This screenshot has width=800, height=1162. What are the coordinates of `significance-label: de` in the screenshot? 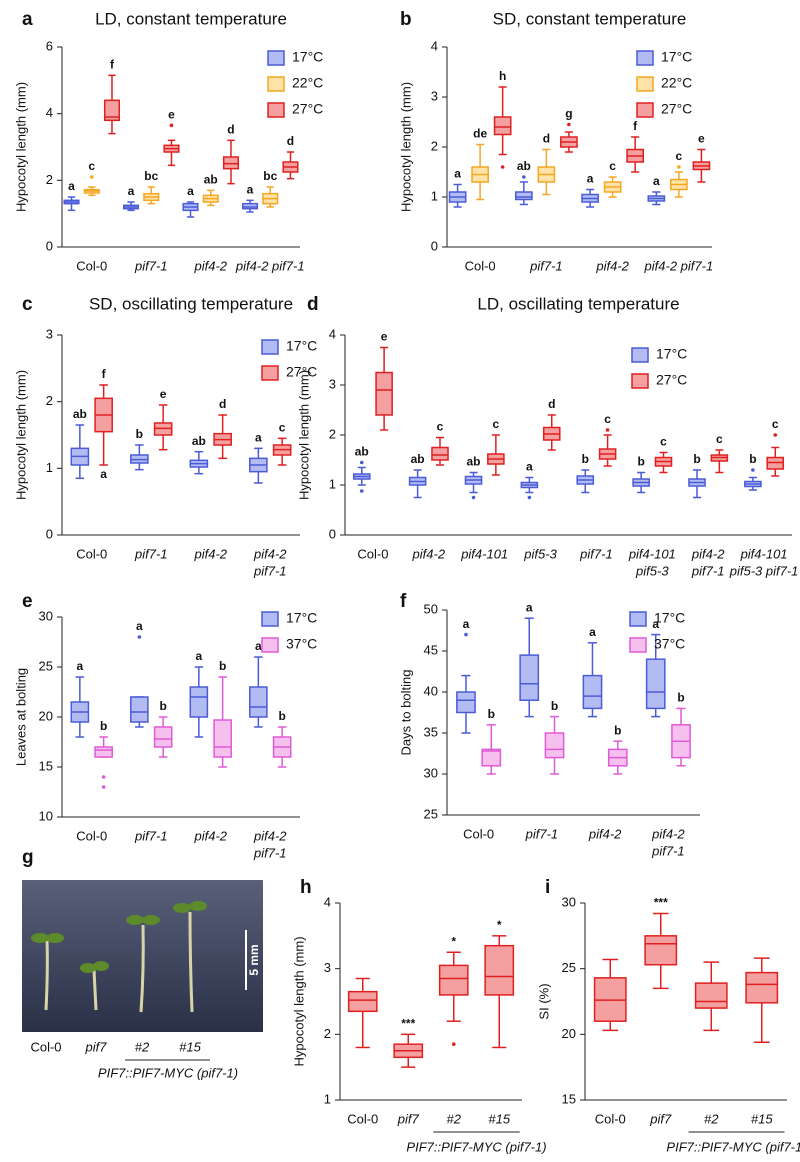 It's located at (480, 134).